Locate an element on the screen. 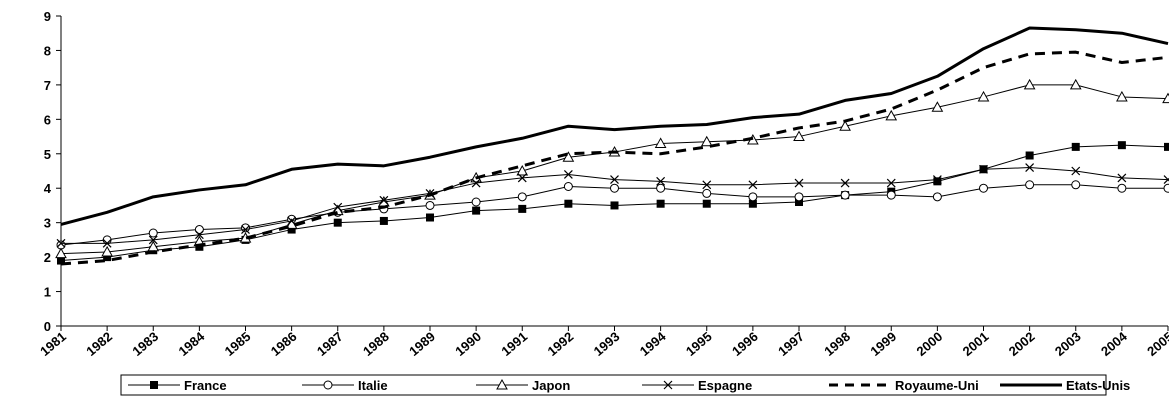 The image size is (1169, 398). y-tick-label: 0 is located at coordinates (47, 326).